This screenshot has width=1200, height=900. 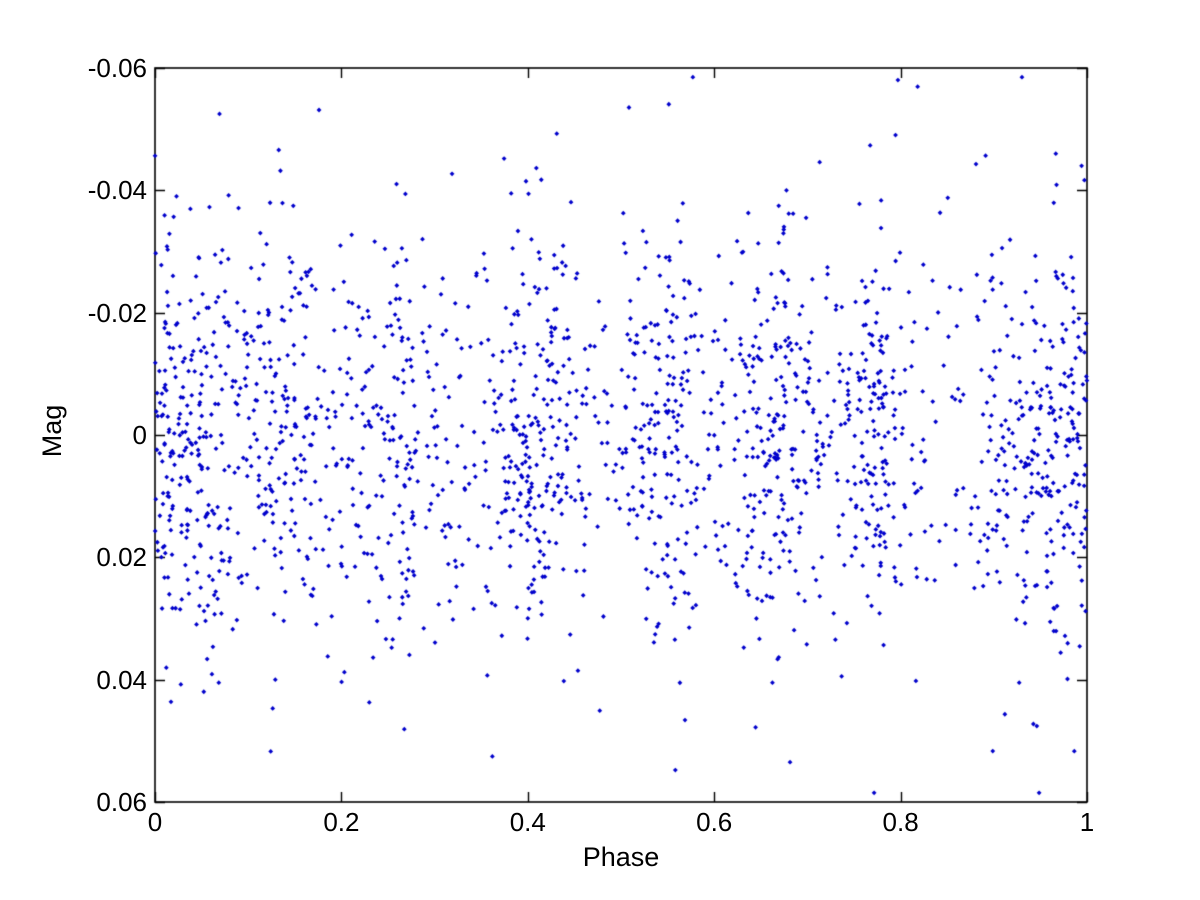 I want to click on x-tick-label: 0.6, so click(x=714, y=822).